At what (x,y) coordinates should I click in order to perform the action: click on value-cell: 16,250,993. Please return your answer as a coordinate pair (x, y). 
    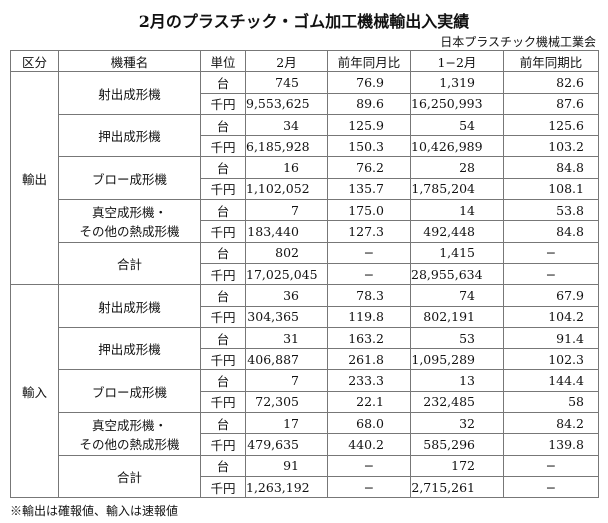
    Looking at the image, I should click on (457, 103).